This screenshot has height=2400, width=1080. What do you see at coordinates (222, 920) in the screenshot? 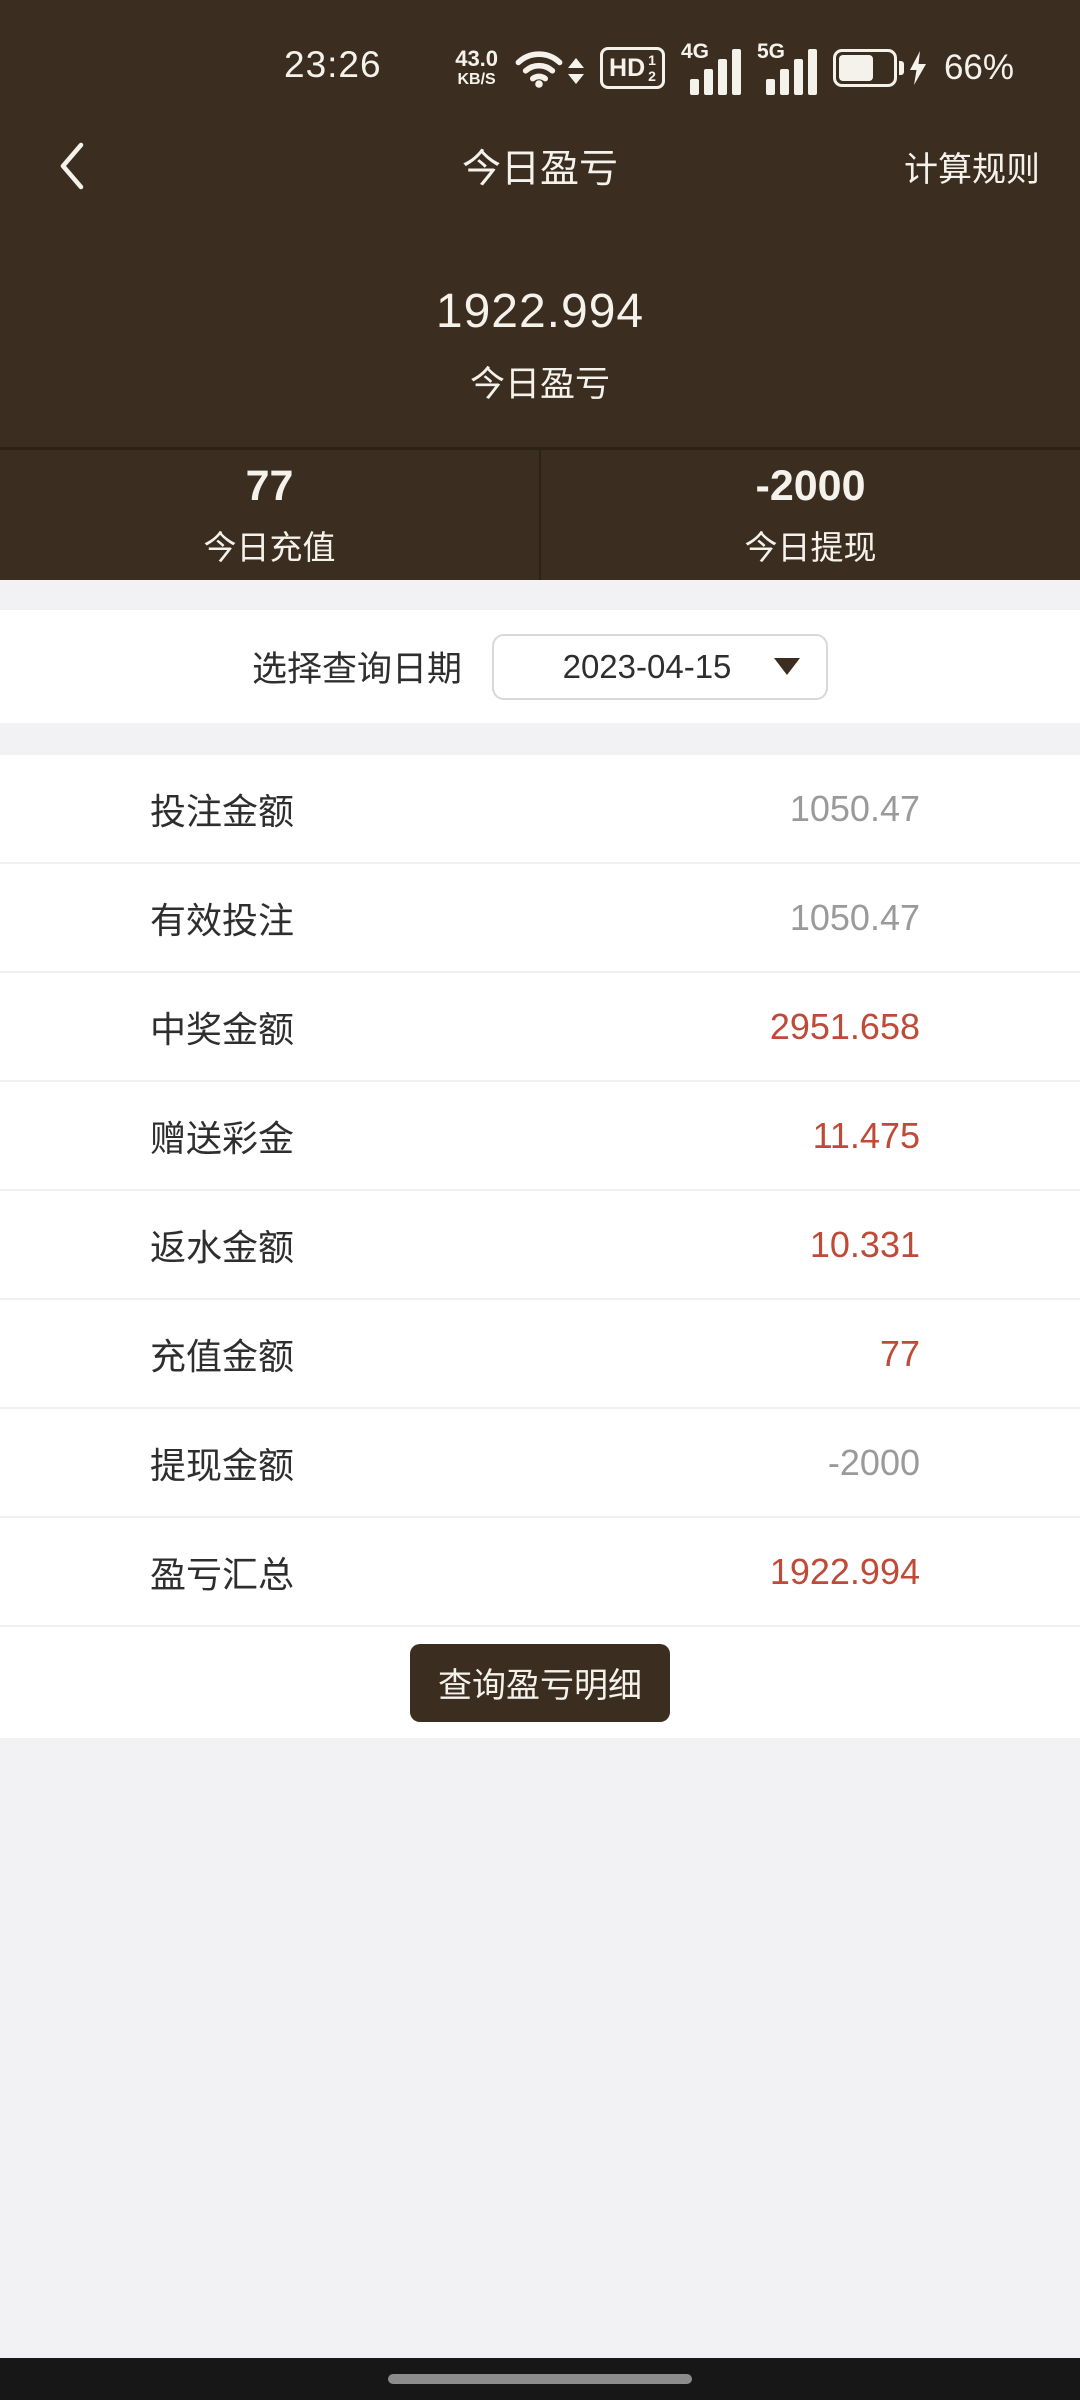
I see `row-label: 有效投注` at bounding box center [222, 920].